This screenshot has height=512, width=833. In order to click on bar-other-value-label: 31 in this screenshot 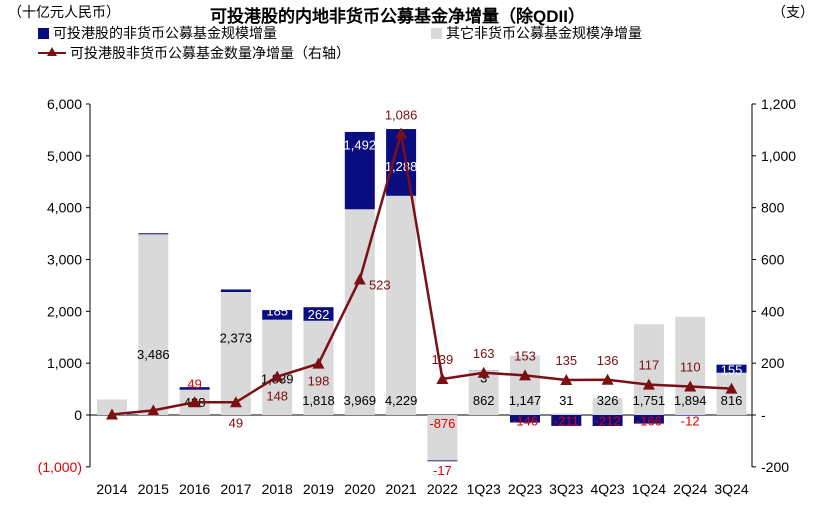, I will do `click(566, 400)`.